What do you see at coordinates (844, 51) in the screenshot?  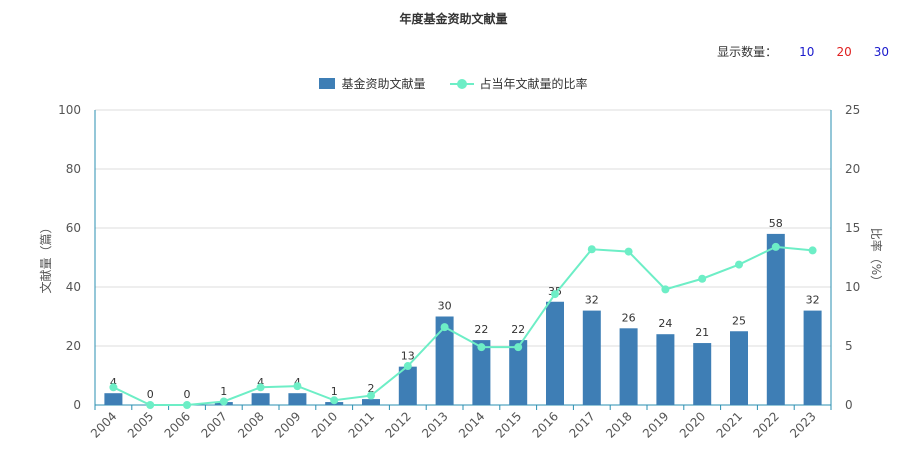 I see `display-count-option-20: 20` at bounding box center [844, 51].